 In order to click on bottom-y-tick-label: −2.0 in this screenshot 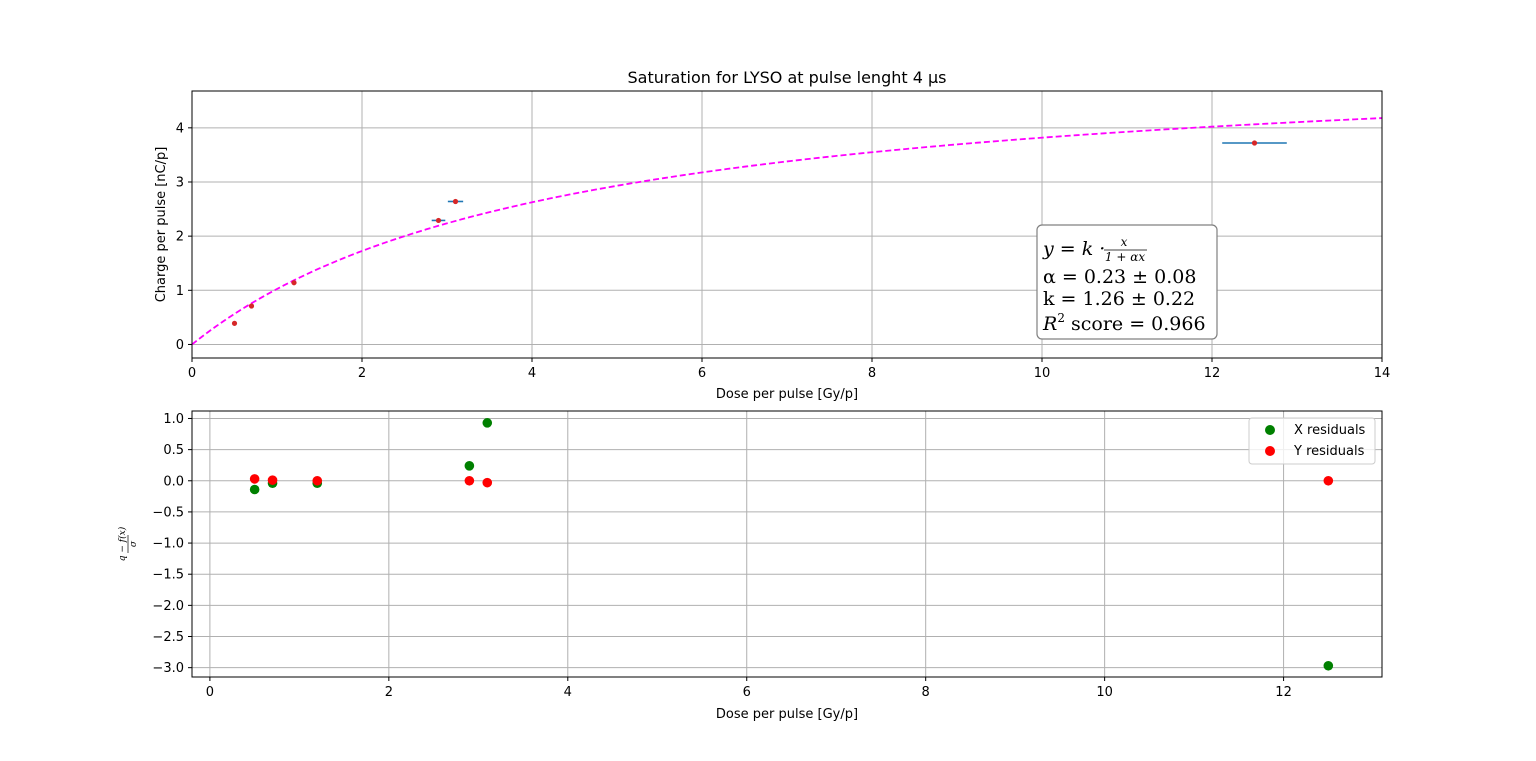, I will do `click(168, 606)`.